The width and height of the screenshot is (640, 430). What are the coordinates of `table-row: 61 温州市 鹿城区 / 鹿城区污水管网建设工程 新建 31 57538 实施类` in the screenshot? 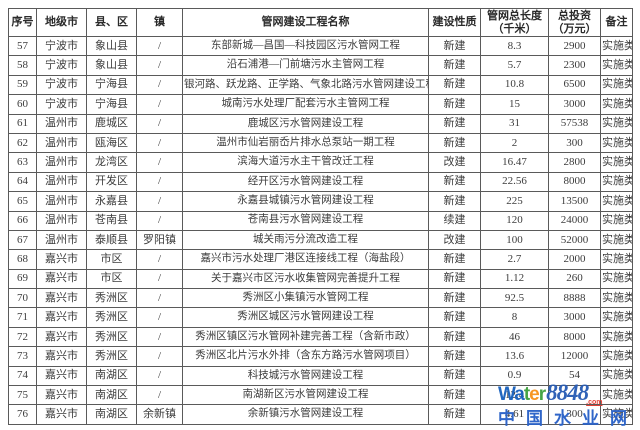 It's located at (320, 123).